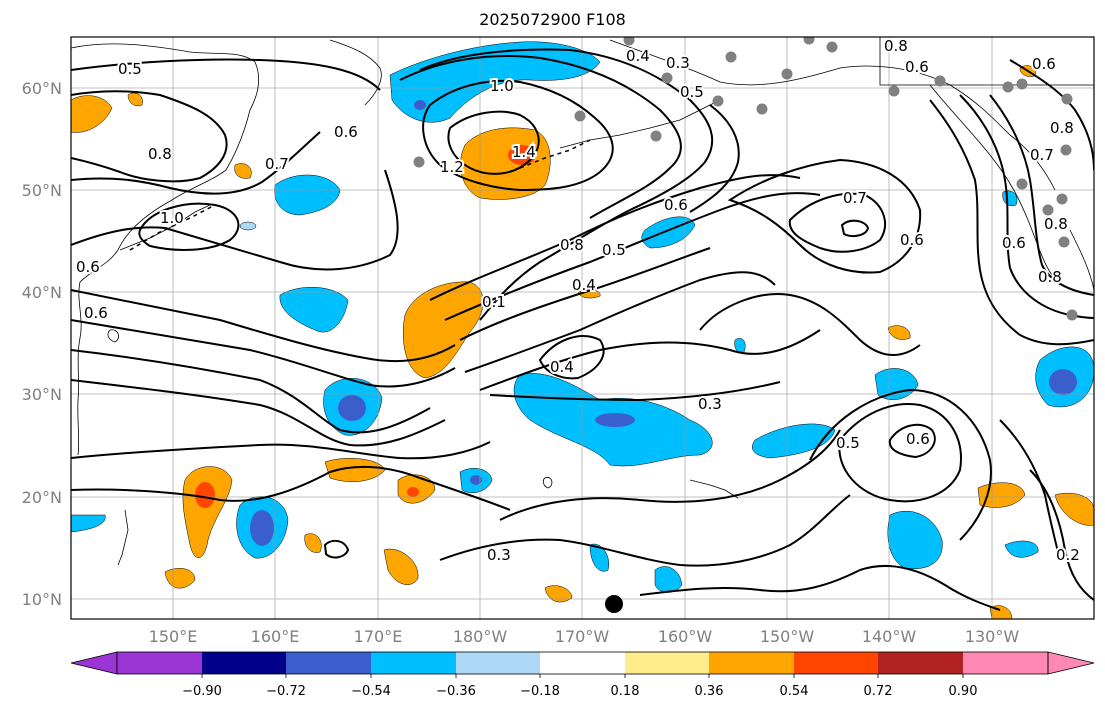  Describe the element at coordinates (42, 599) in the screenshot. I see `lat-label: 10°N` at that location.